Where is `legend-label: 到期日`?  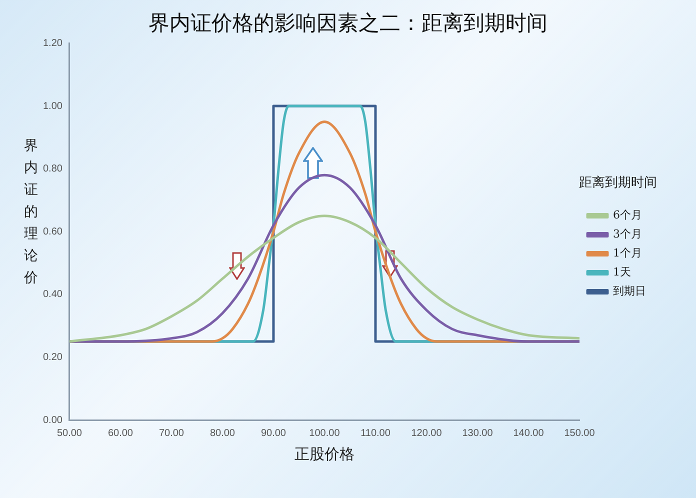
legend-label: 到期日 is located at coordinates (629, 291).